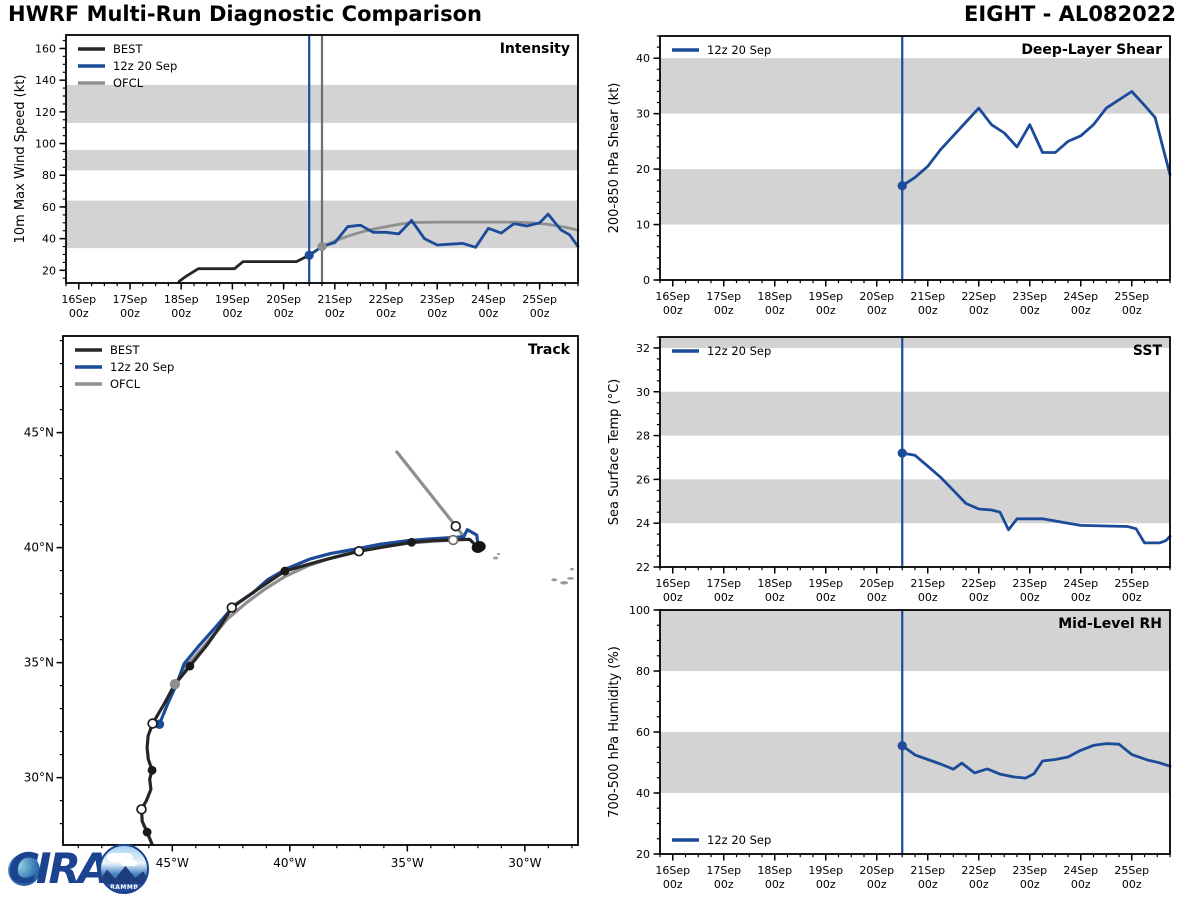 The image size is (1200, 900). I want to click on rh-series-12z-20-sep, so click(1036, 761).